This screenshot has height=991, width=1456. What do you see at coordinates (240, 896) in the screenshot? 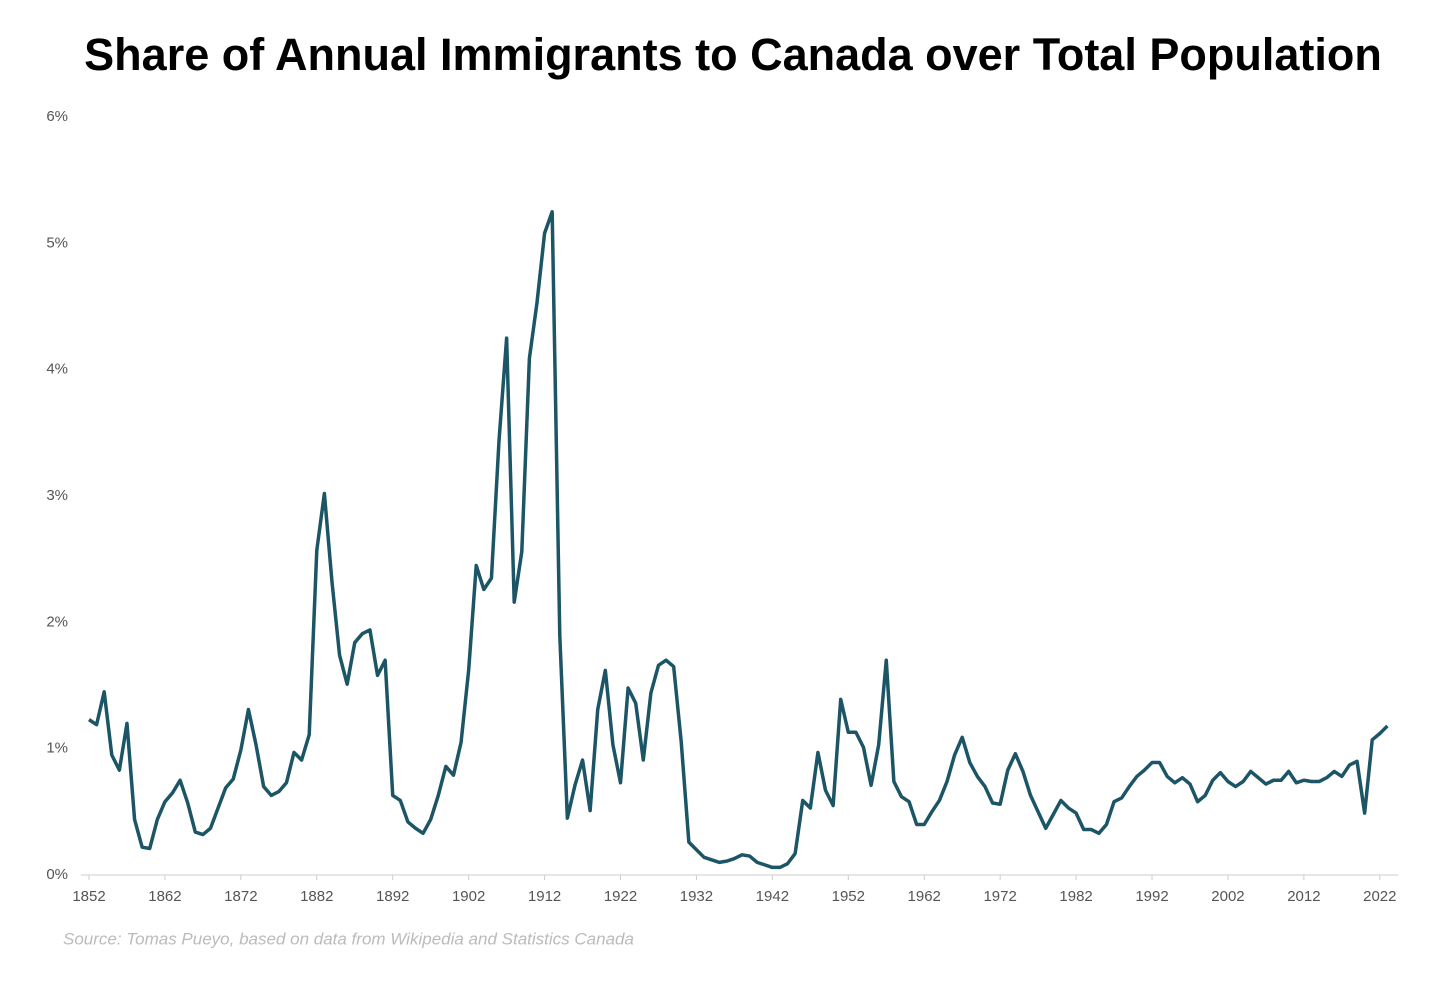
I see `x-tick-label: 1872` at bounding box center [240, 896].